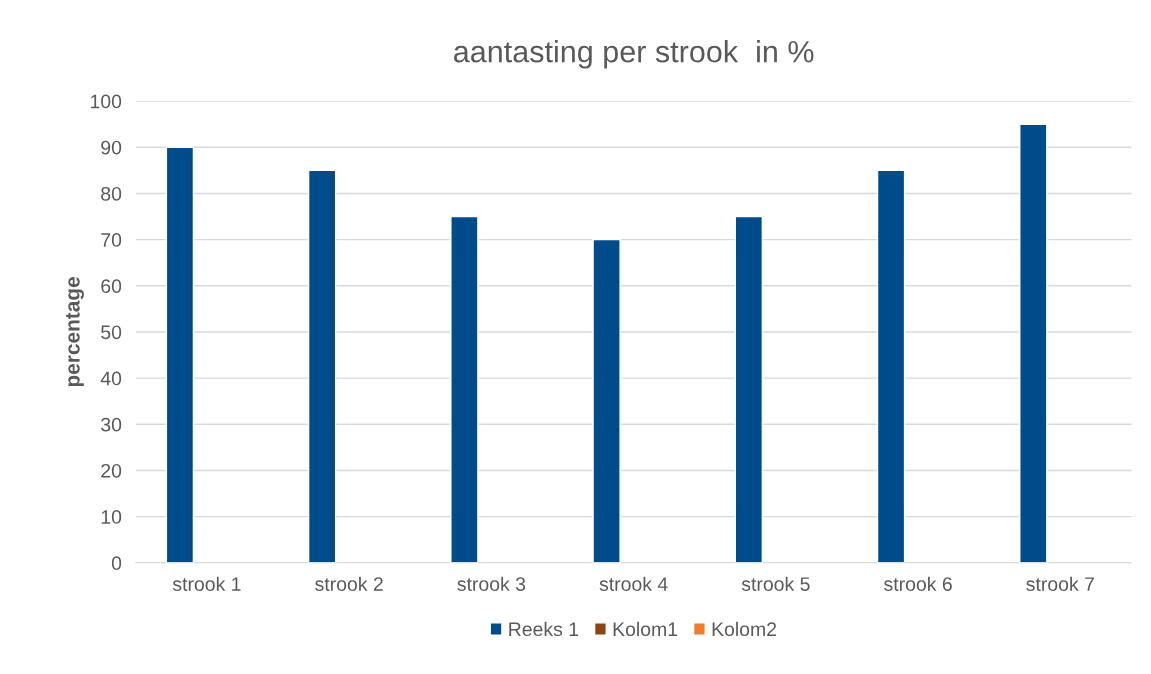  Describe the element at coordinates (116, 563) in the screenshot. I see `y-tick-label: 0` at that location.